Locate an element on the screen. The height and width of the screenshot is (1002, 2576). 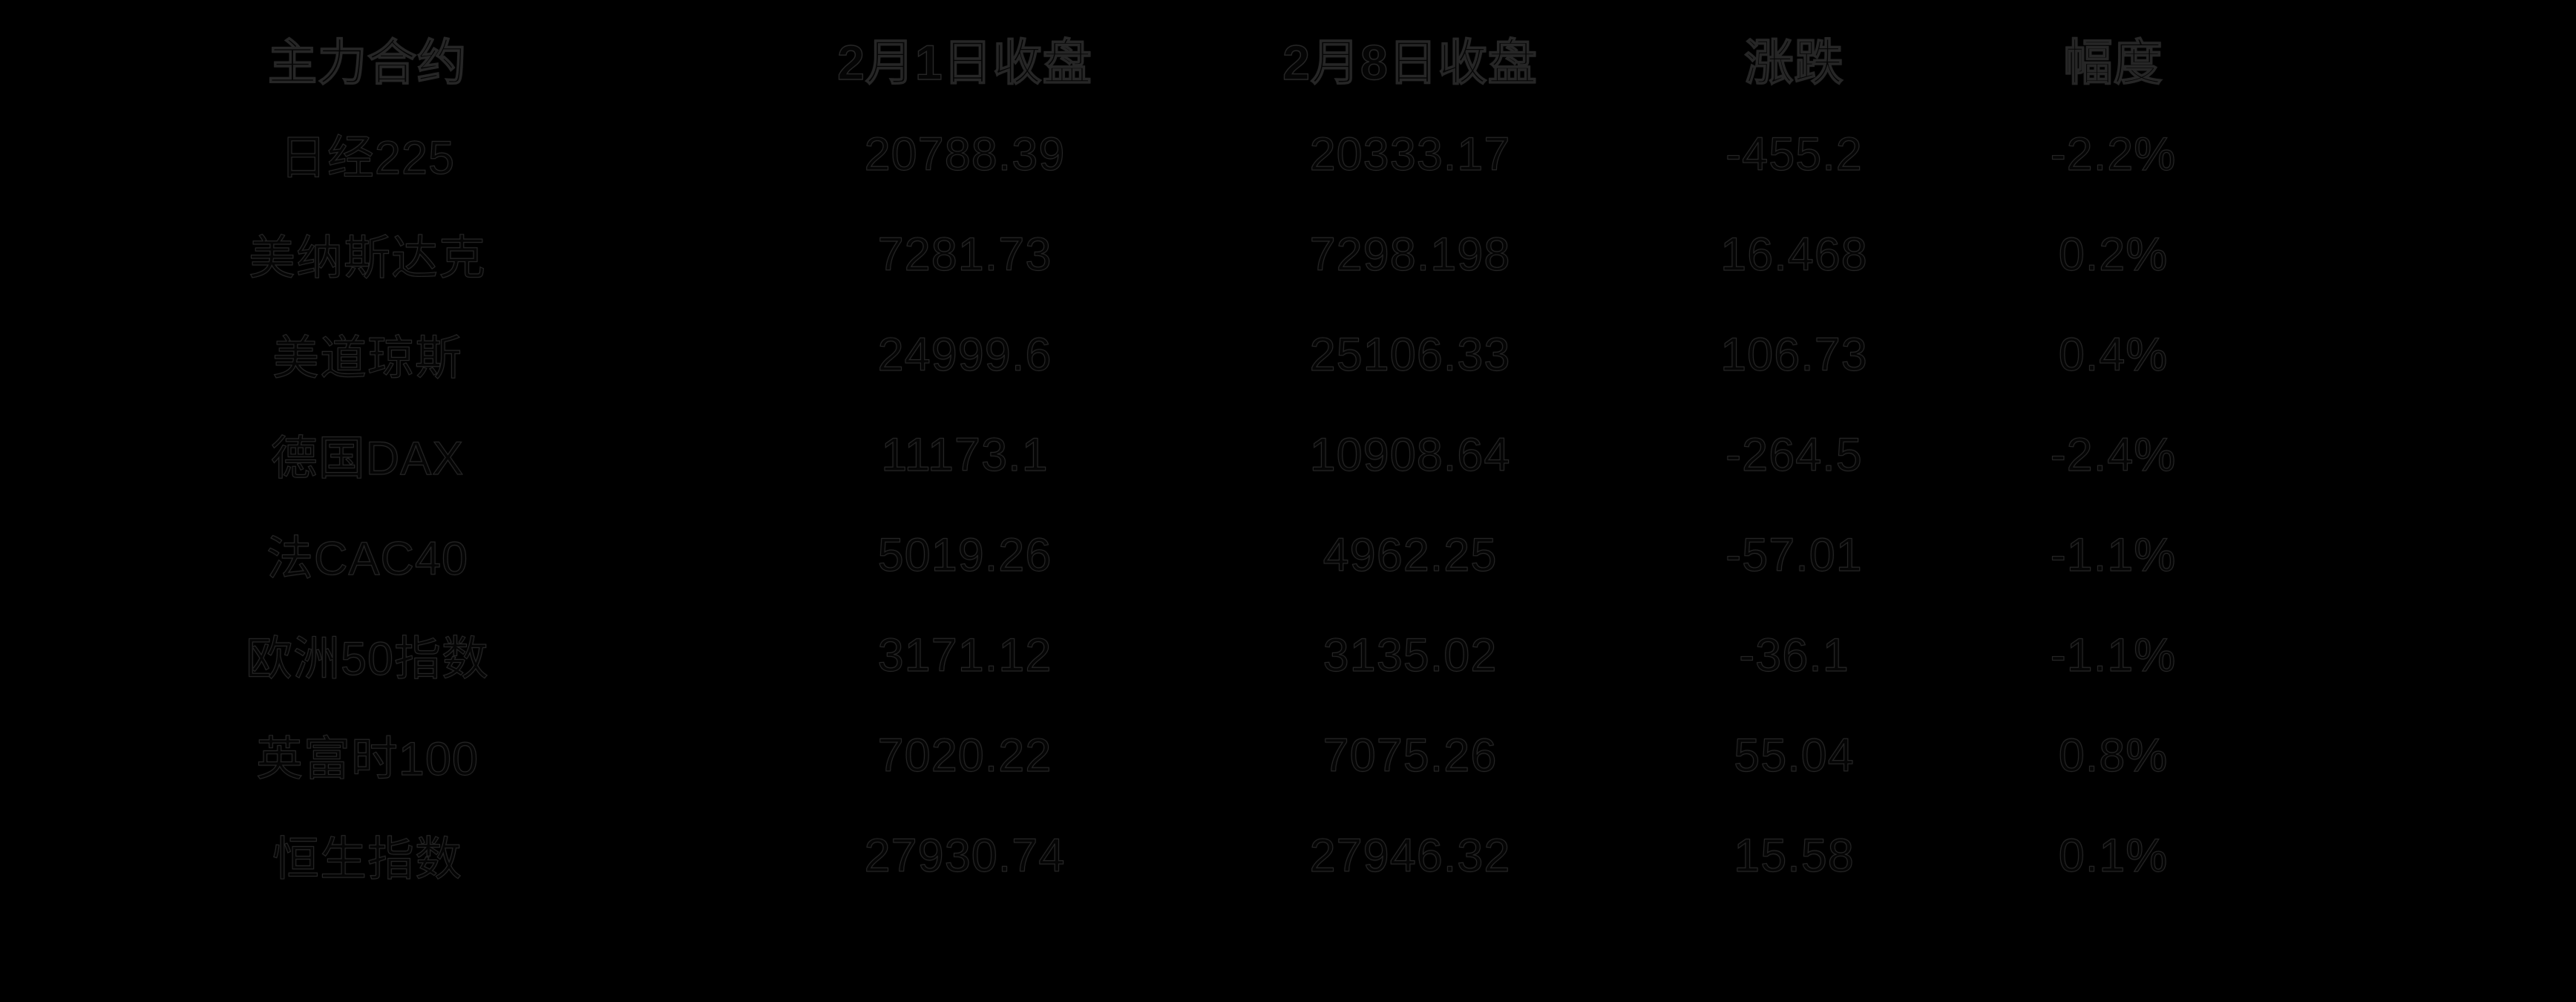
column-header-close-feb8: 2月8日收盘 is located at coordinates (1410, 62).